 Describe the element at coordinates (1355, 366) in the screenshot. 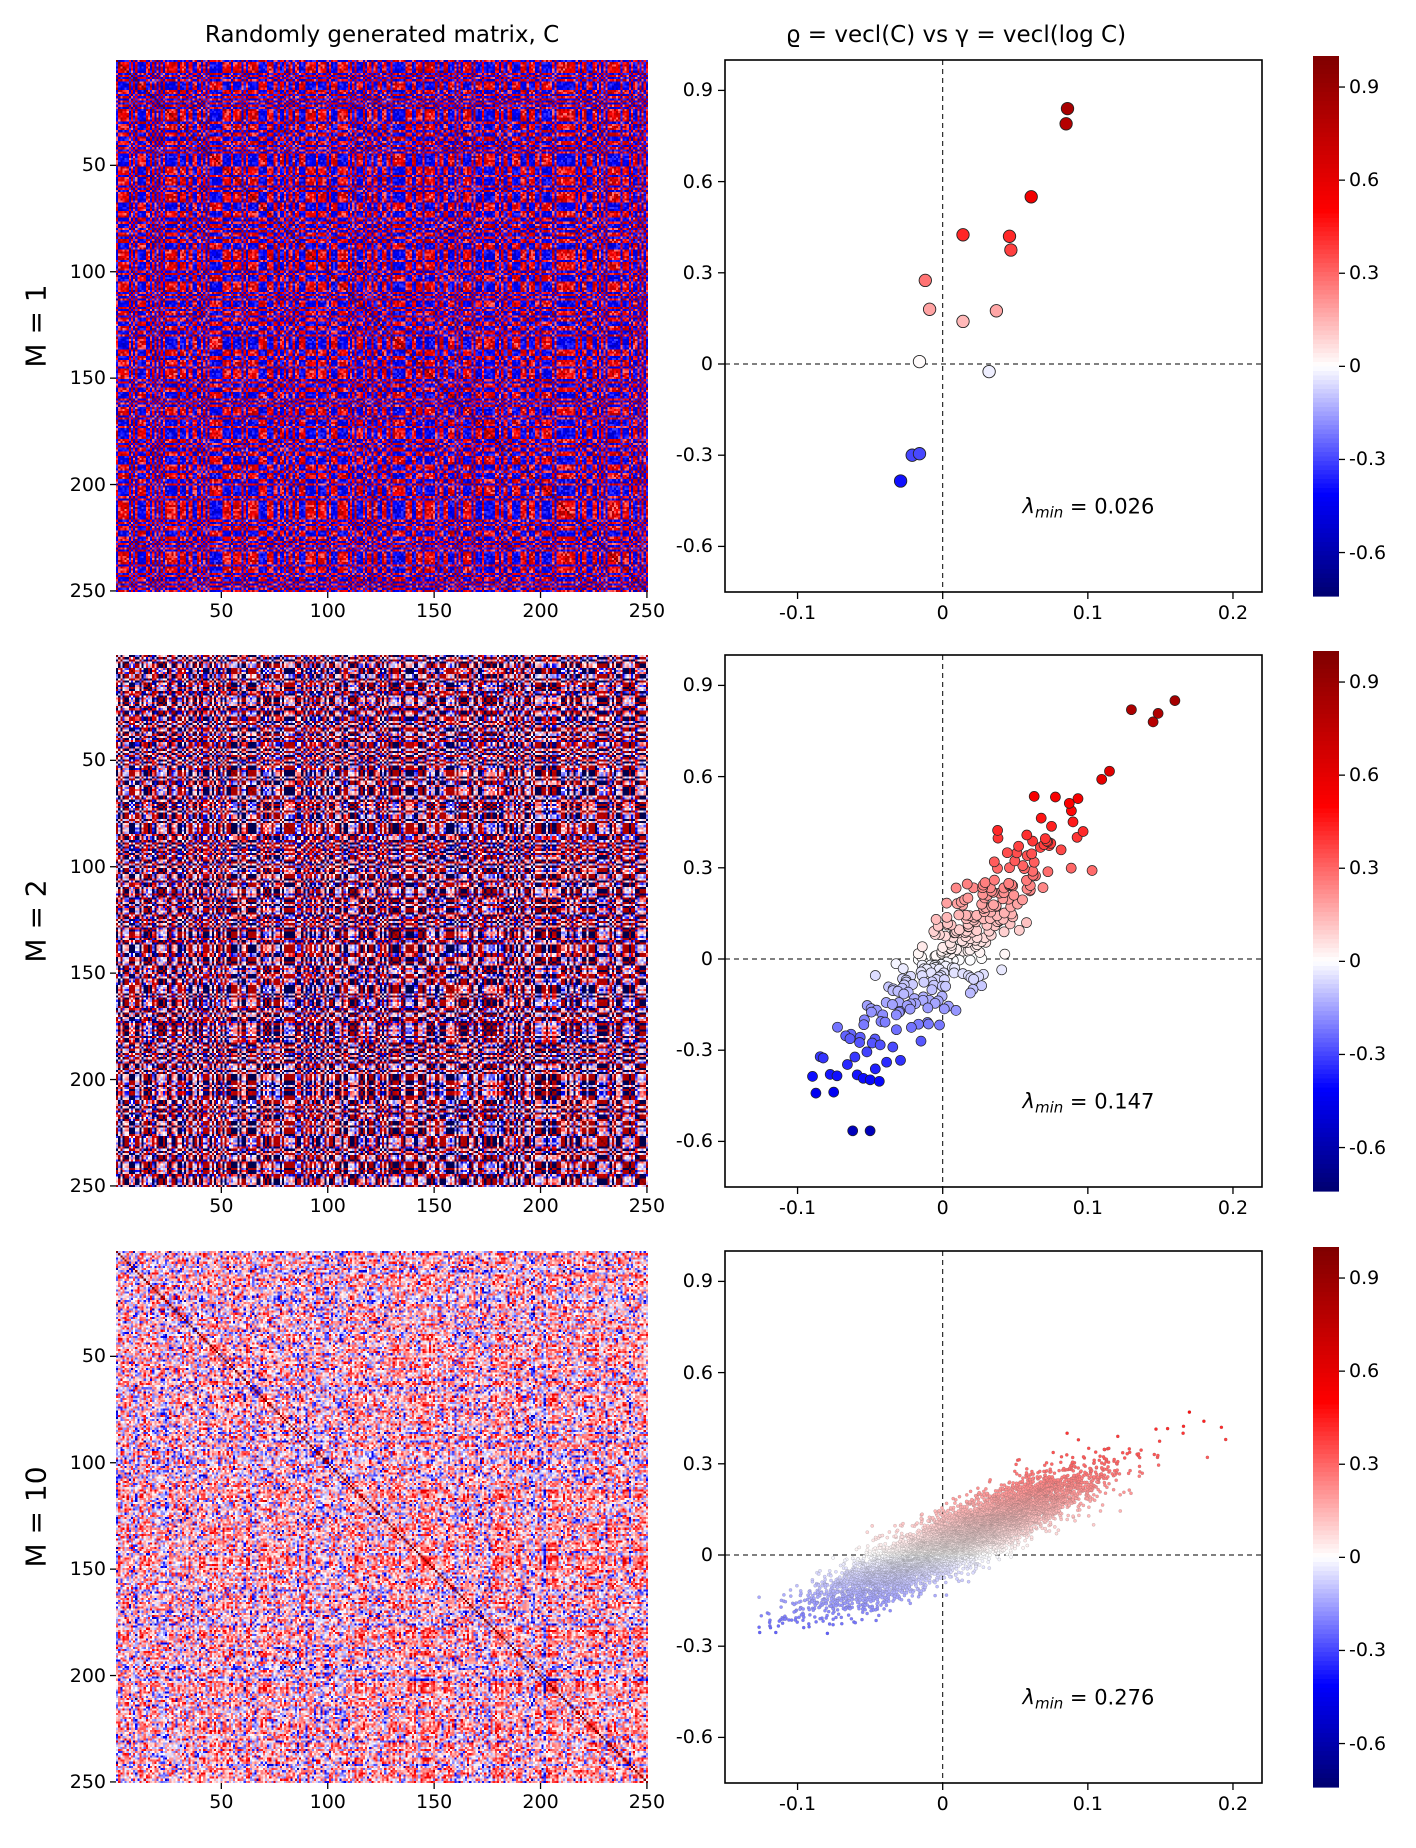

I see `colorbar-tick-label: 0` at that location.